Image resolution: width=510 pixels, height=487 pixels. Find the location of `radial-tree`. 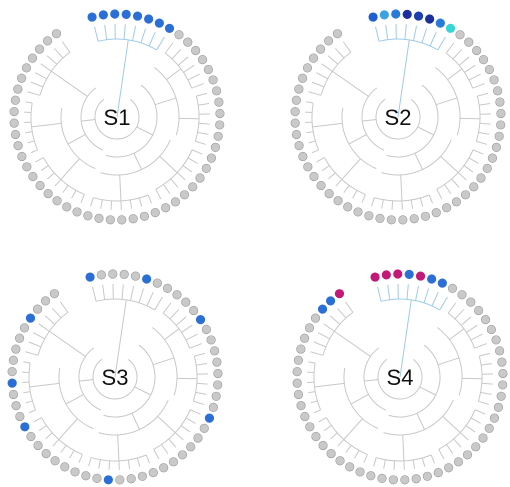

radial-tree is located at coordinates (115, 377).